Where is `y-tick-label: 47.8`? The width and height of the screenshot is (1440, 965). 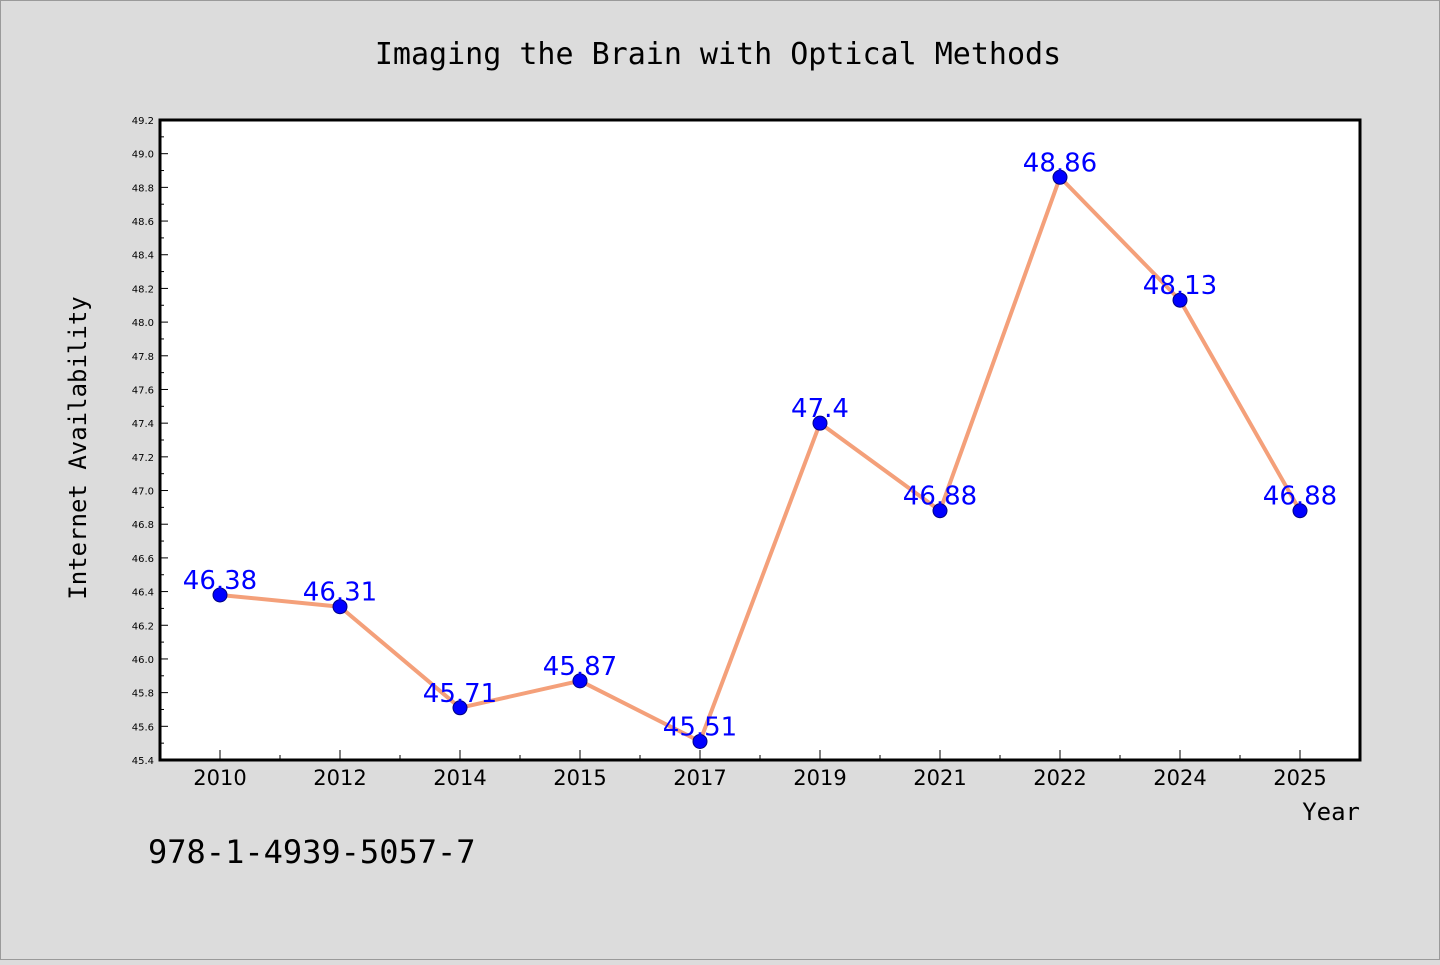
y-tick-label: 47.8 is located at coordinates (143, 357).